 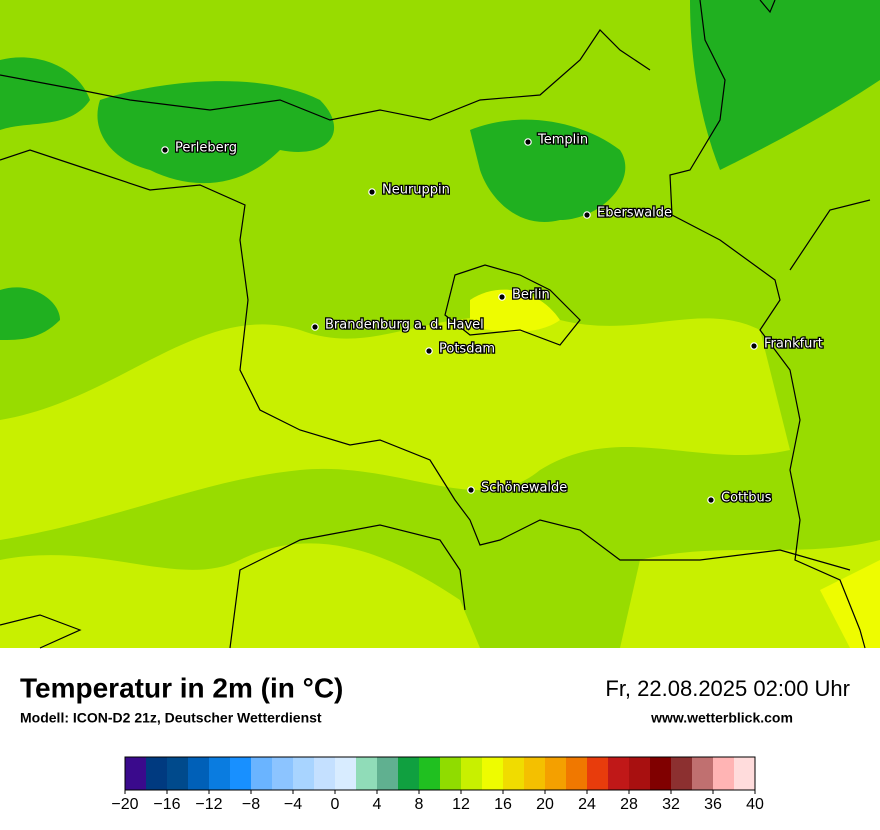 What do you see at coordinates (727, 688) in the screenshot?
I see `valid-time: Fr, 22.08.2025 02:00 Uhr` at bounding box center [727, 688].